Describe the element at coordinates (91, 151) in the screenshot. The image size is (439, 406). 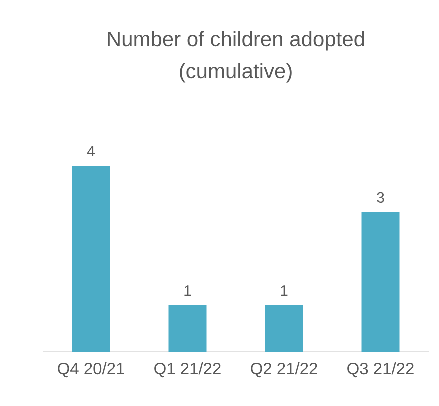
I see `data-label: 4` at that location.